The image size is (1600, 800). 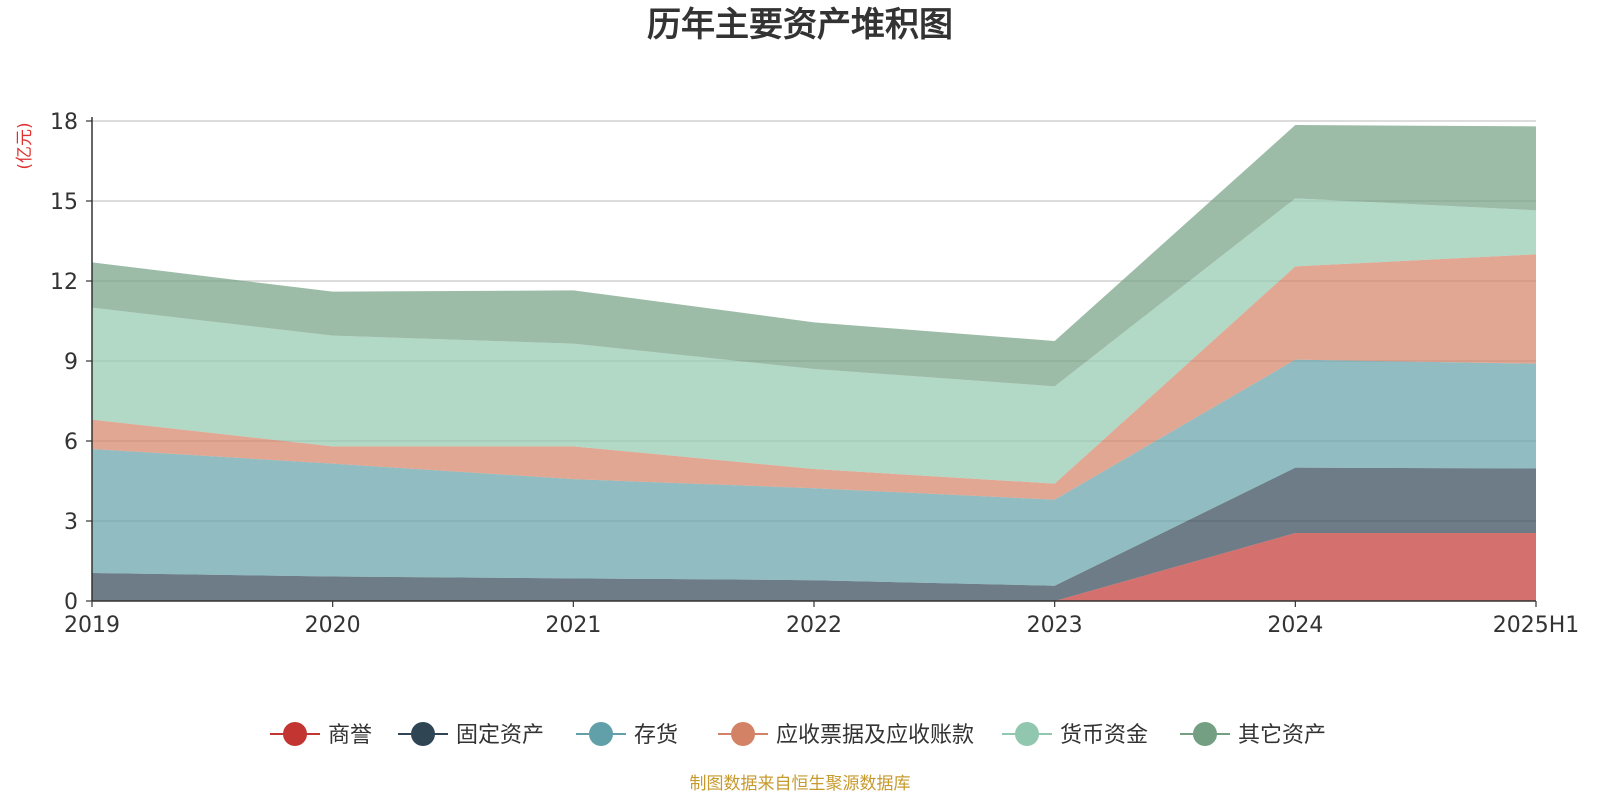 I want to click on legend-item-2: 存货, so click(x=627, y=735).